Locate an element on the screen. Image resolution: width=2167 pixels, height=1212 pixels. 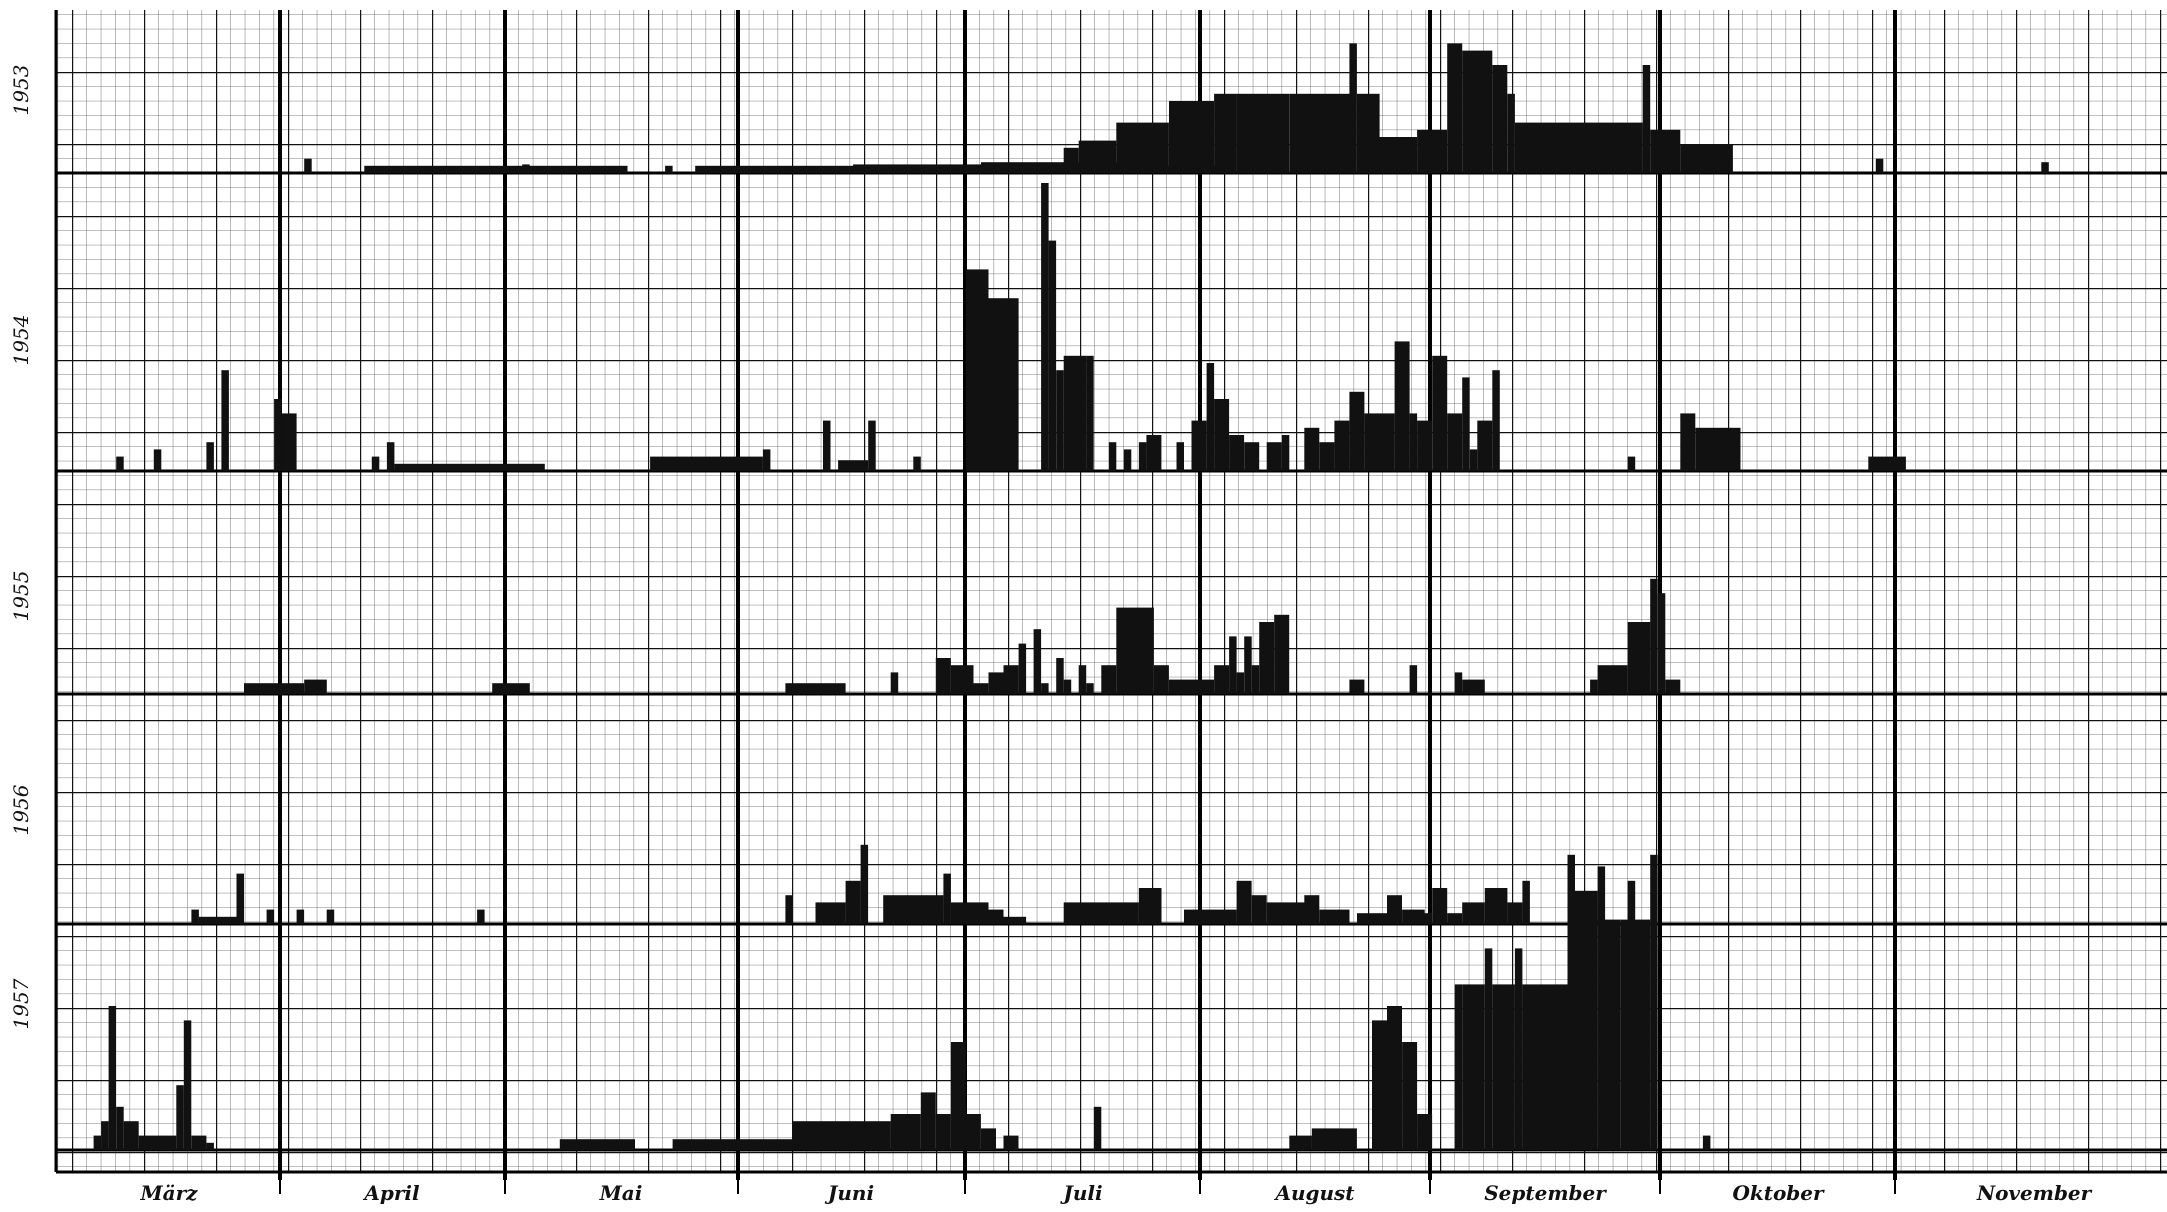
month-label: März is located at coordinates (169, 1193).